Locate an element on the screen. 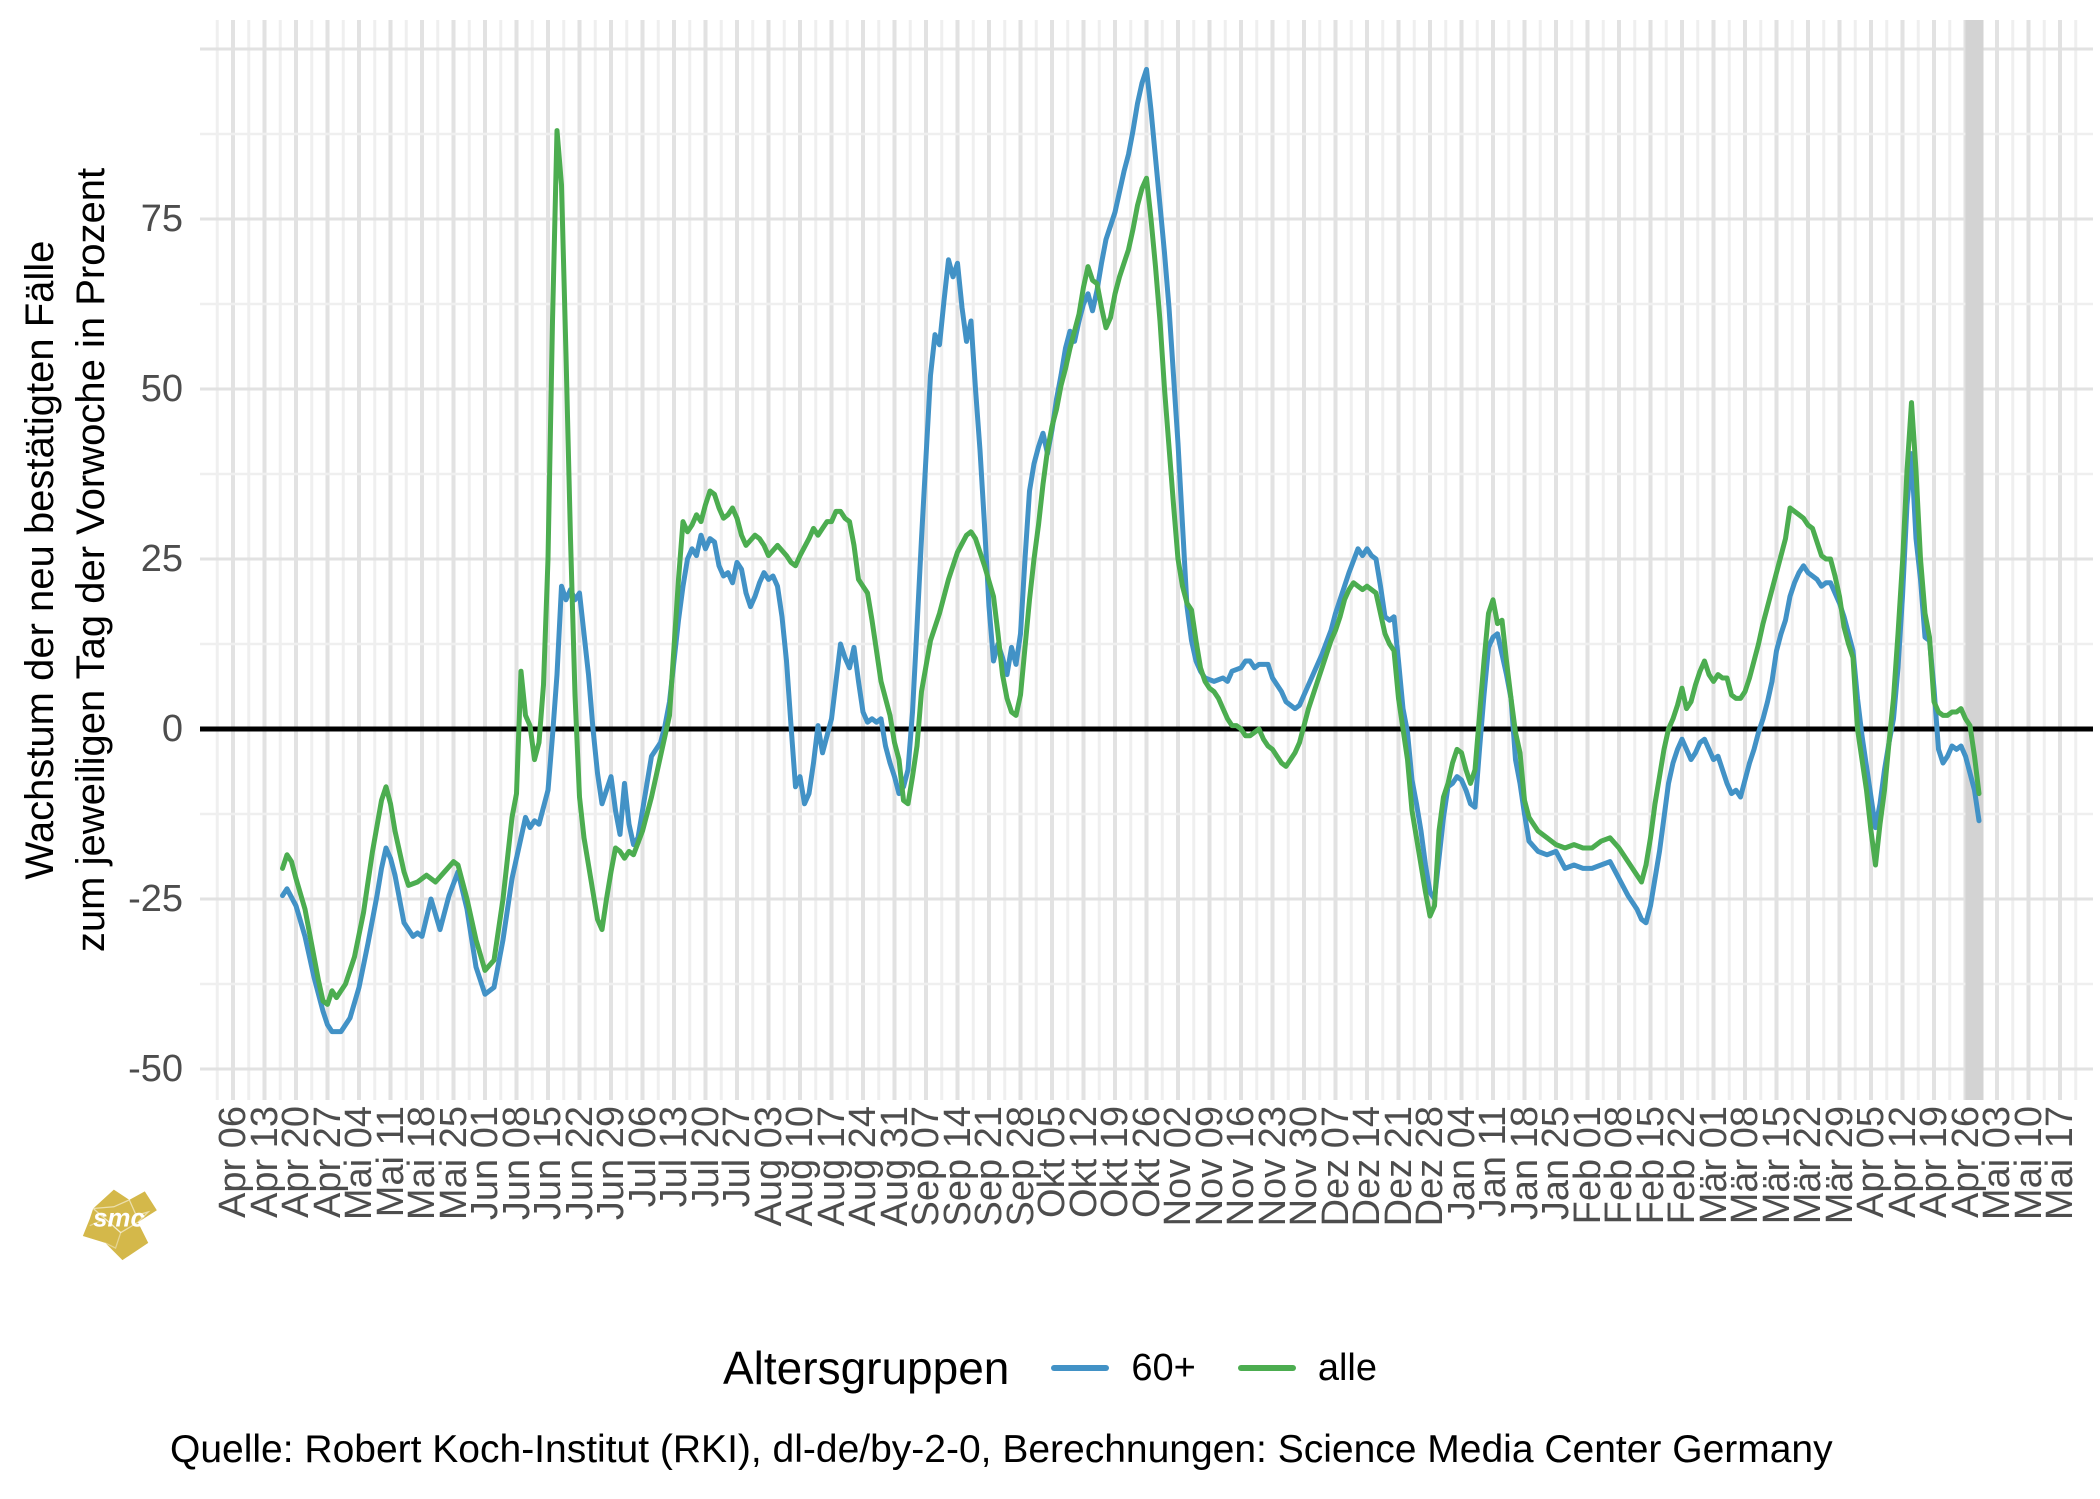 This screenshot has height=1499, width=2100. smc-logo: smc is located at coordinates (119, 1225).